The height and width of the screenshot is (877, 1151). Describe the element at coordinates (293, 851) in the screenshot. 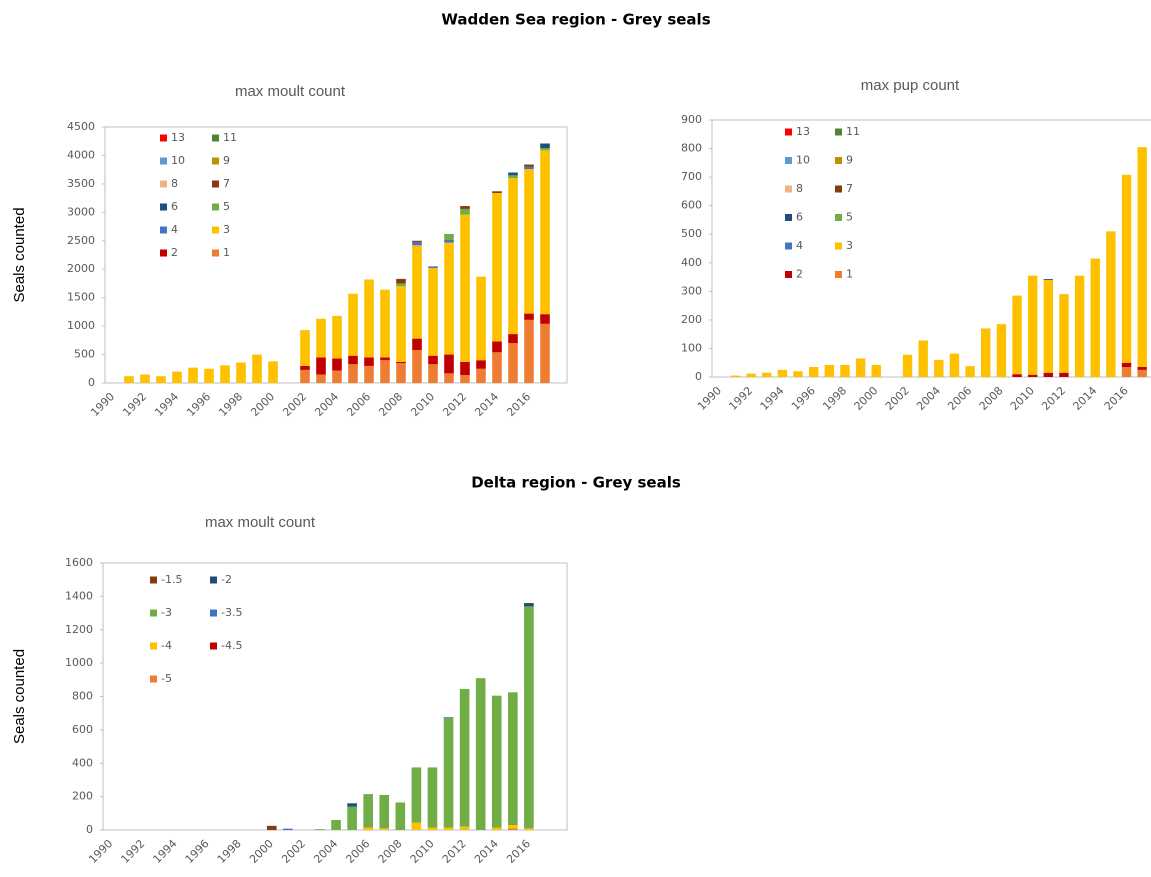

I see `x-tick-label: 2002` at that location.